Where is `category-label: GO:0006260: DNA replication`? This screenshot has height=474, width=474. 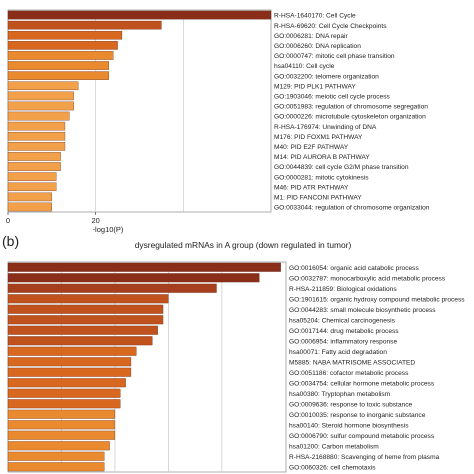
category-label: GO:0006260: DNA replication is located at coordinates (317, 46).